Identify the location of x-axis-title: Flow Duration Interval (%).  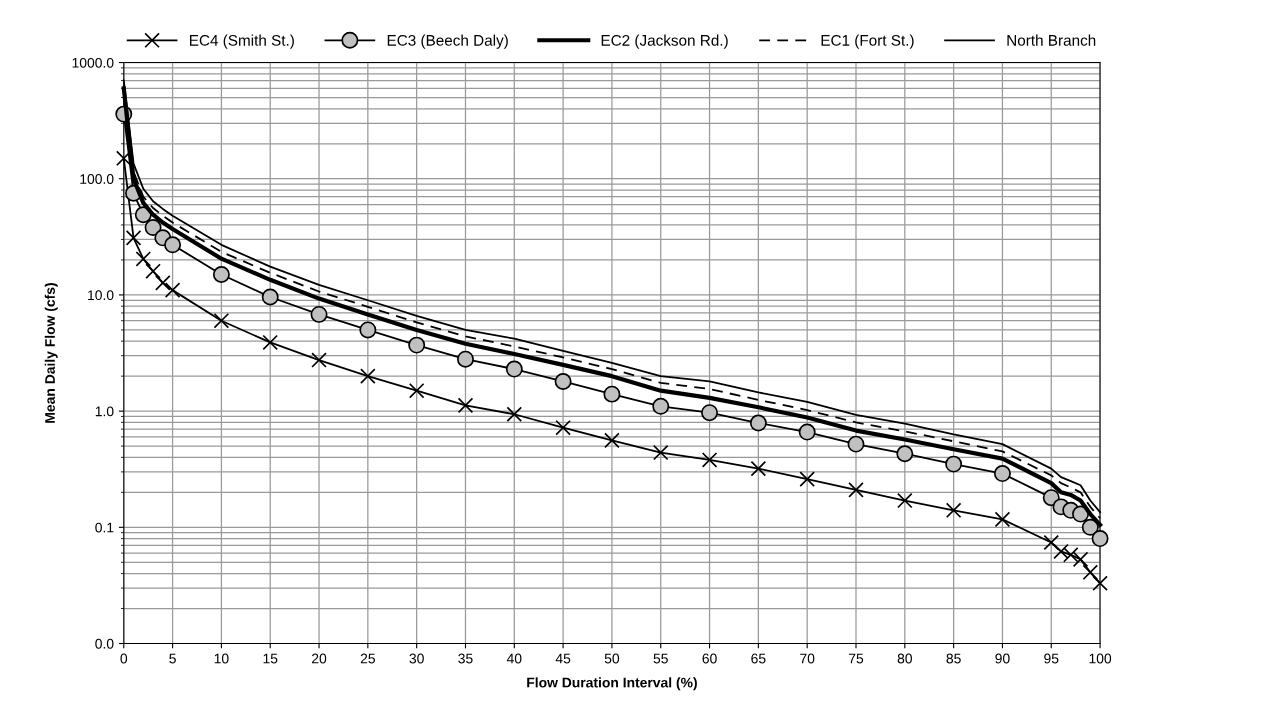
(612, 684).